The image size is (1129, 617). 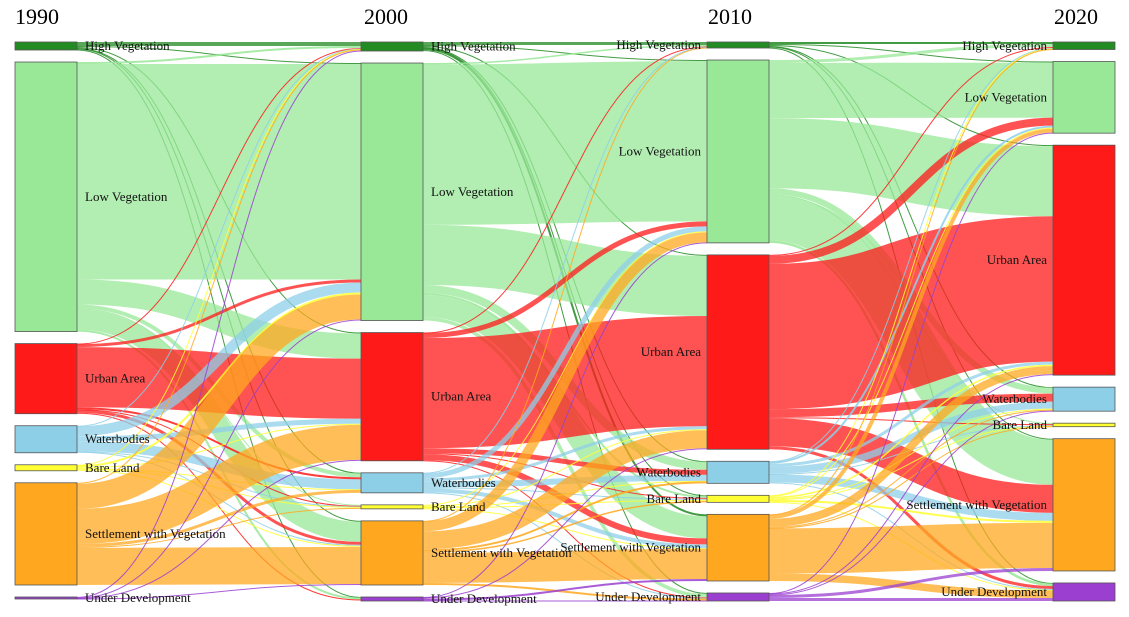 I want to click on link-settlement-with-vegetation-to-waterbodies-1990-2000, so click(x=219, y=518).